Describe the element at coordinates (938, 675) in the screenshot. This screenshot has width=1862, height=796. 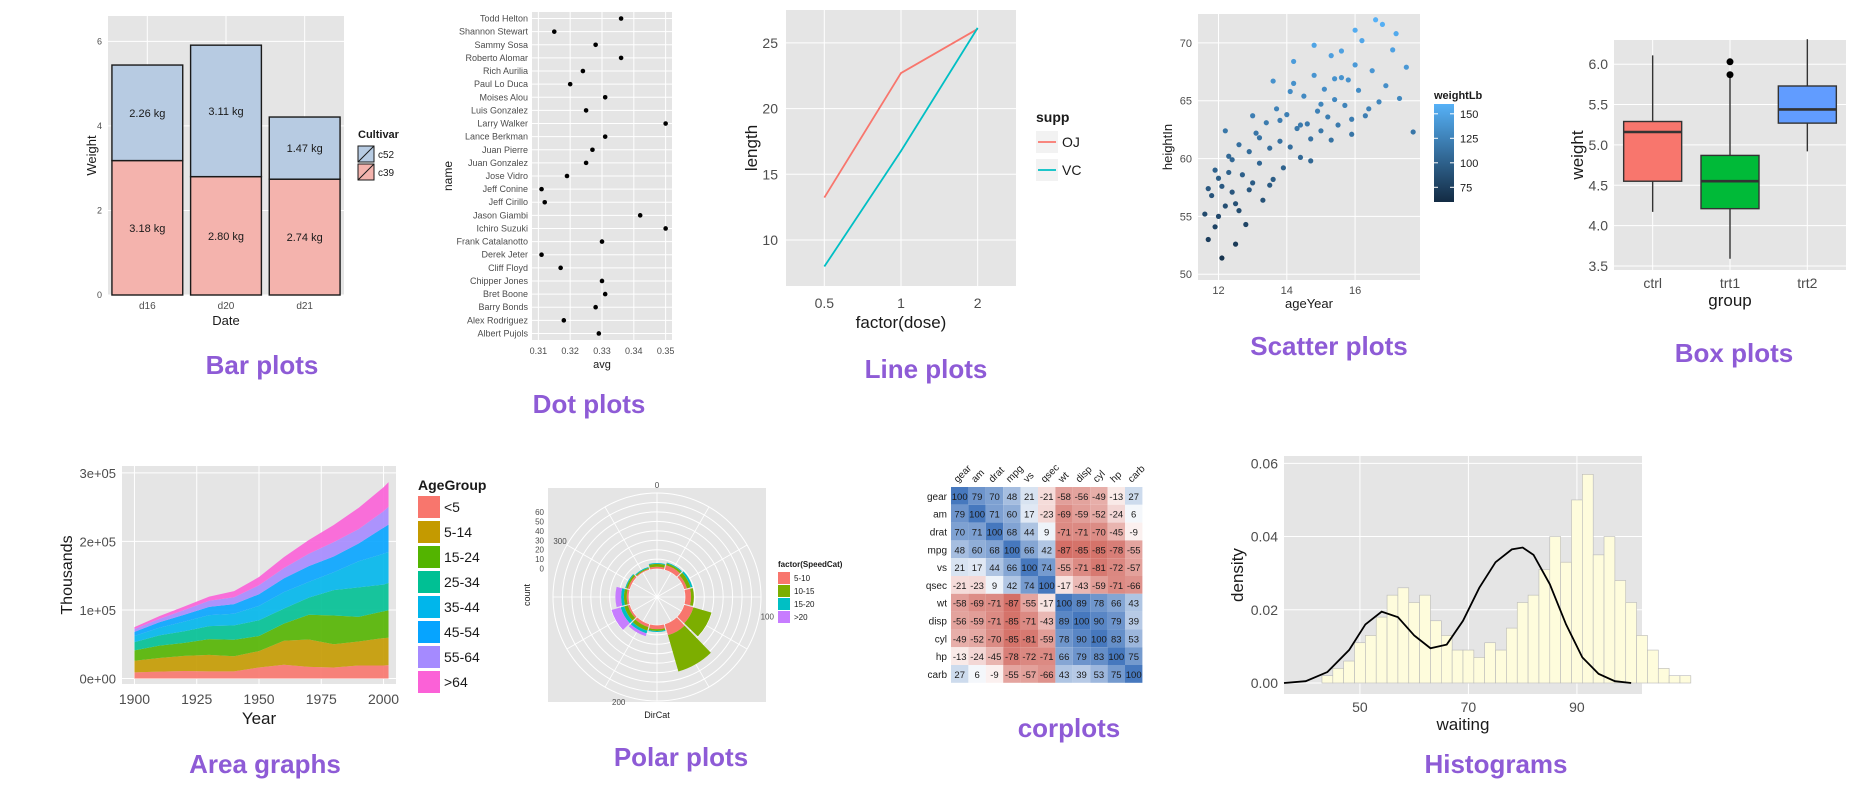
I see `corr-row-label: carb` at that location.